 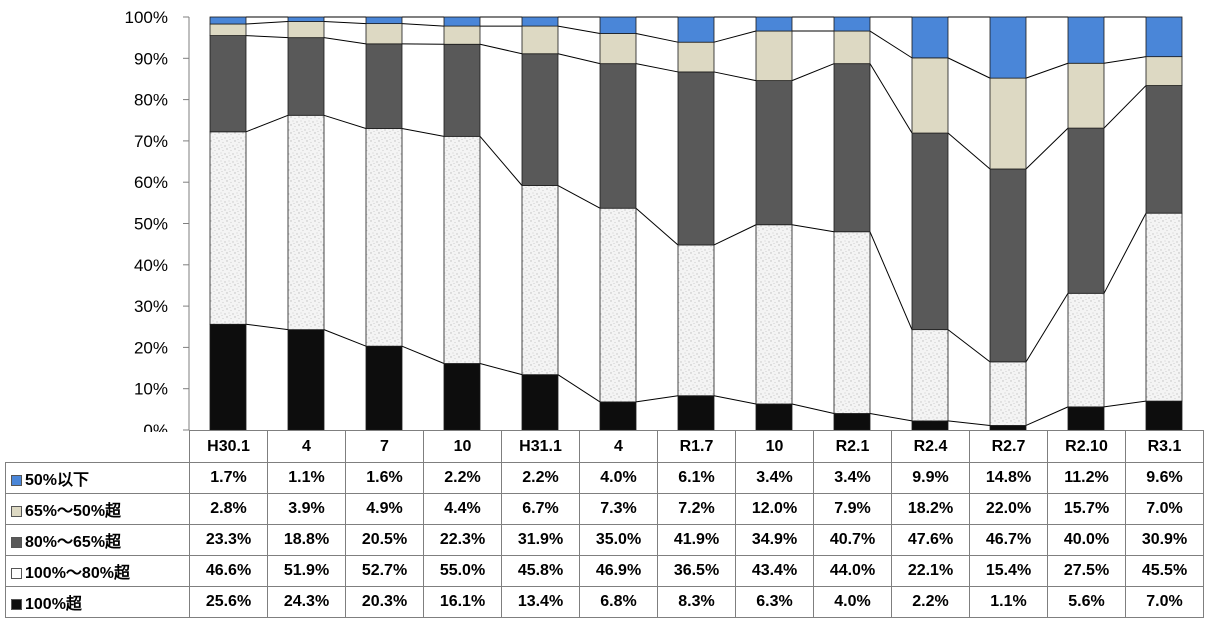 I want to click on table-value-cell: 13.4%, so click(x=540, y=602).